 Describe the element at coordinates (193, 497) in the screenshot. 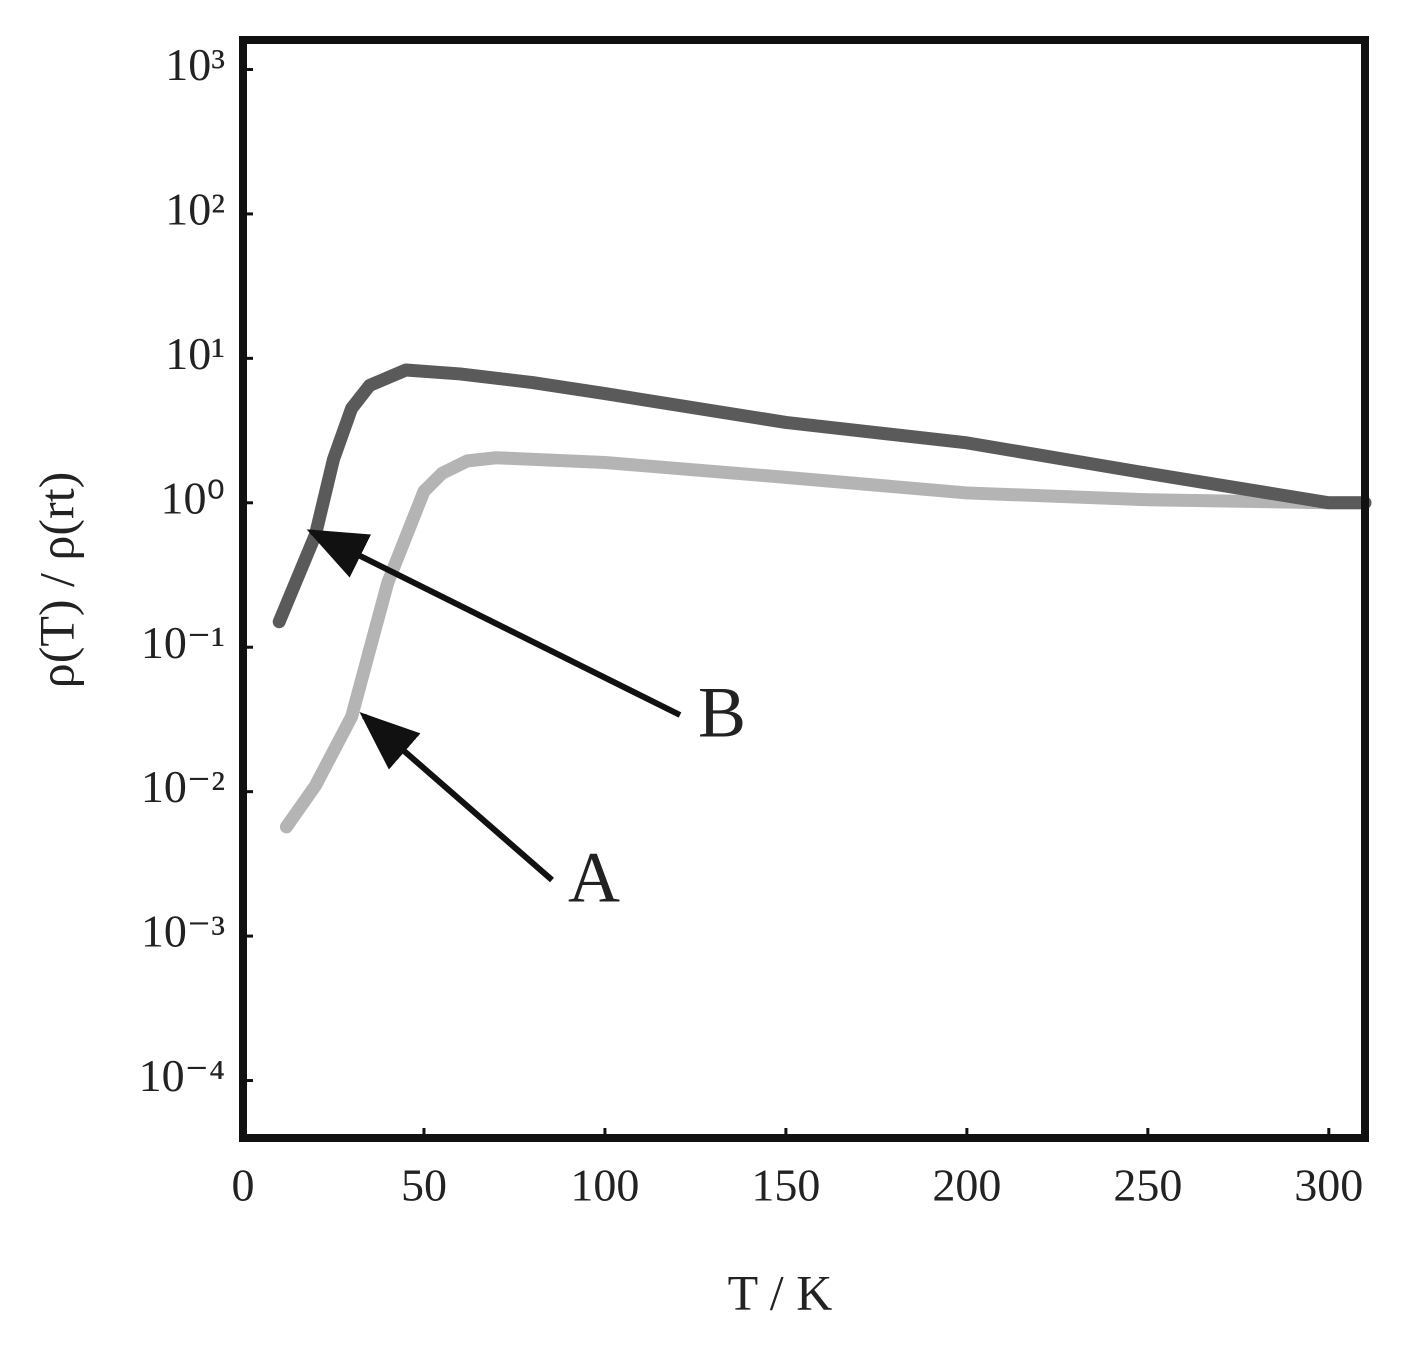

I see `y-tick-label: 10⁰` at that location.